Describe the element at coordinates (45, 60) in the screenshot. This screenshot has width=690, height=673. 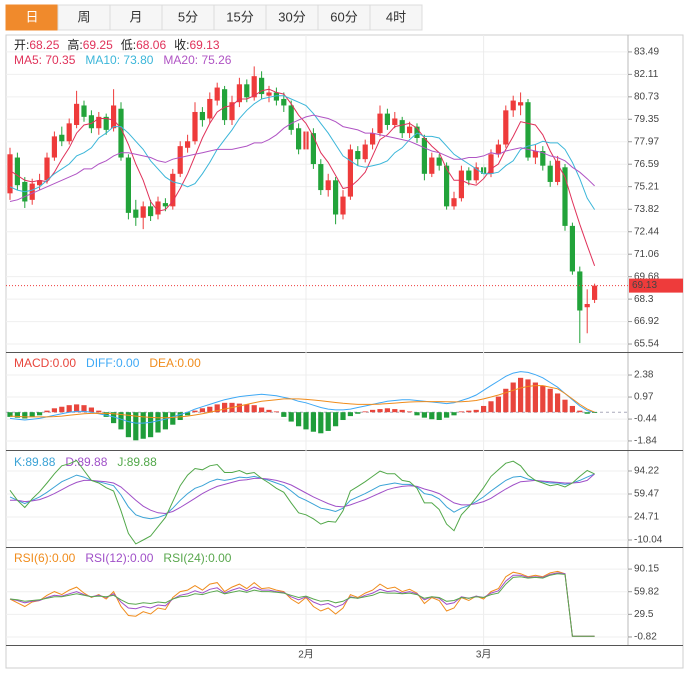
I see `legend-entry: MA5: 70.35` at that location.